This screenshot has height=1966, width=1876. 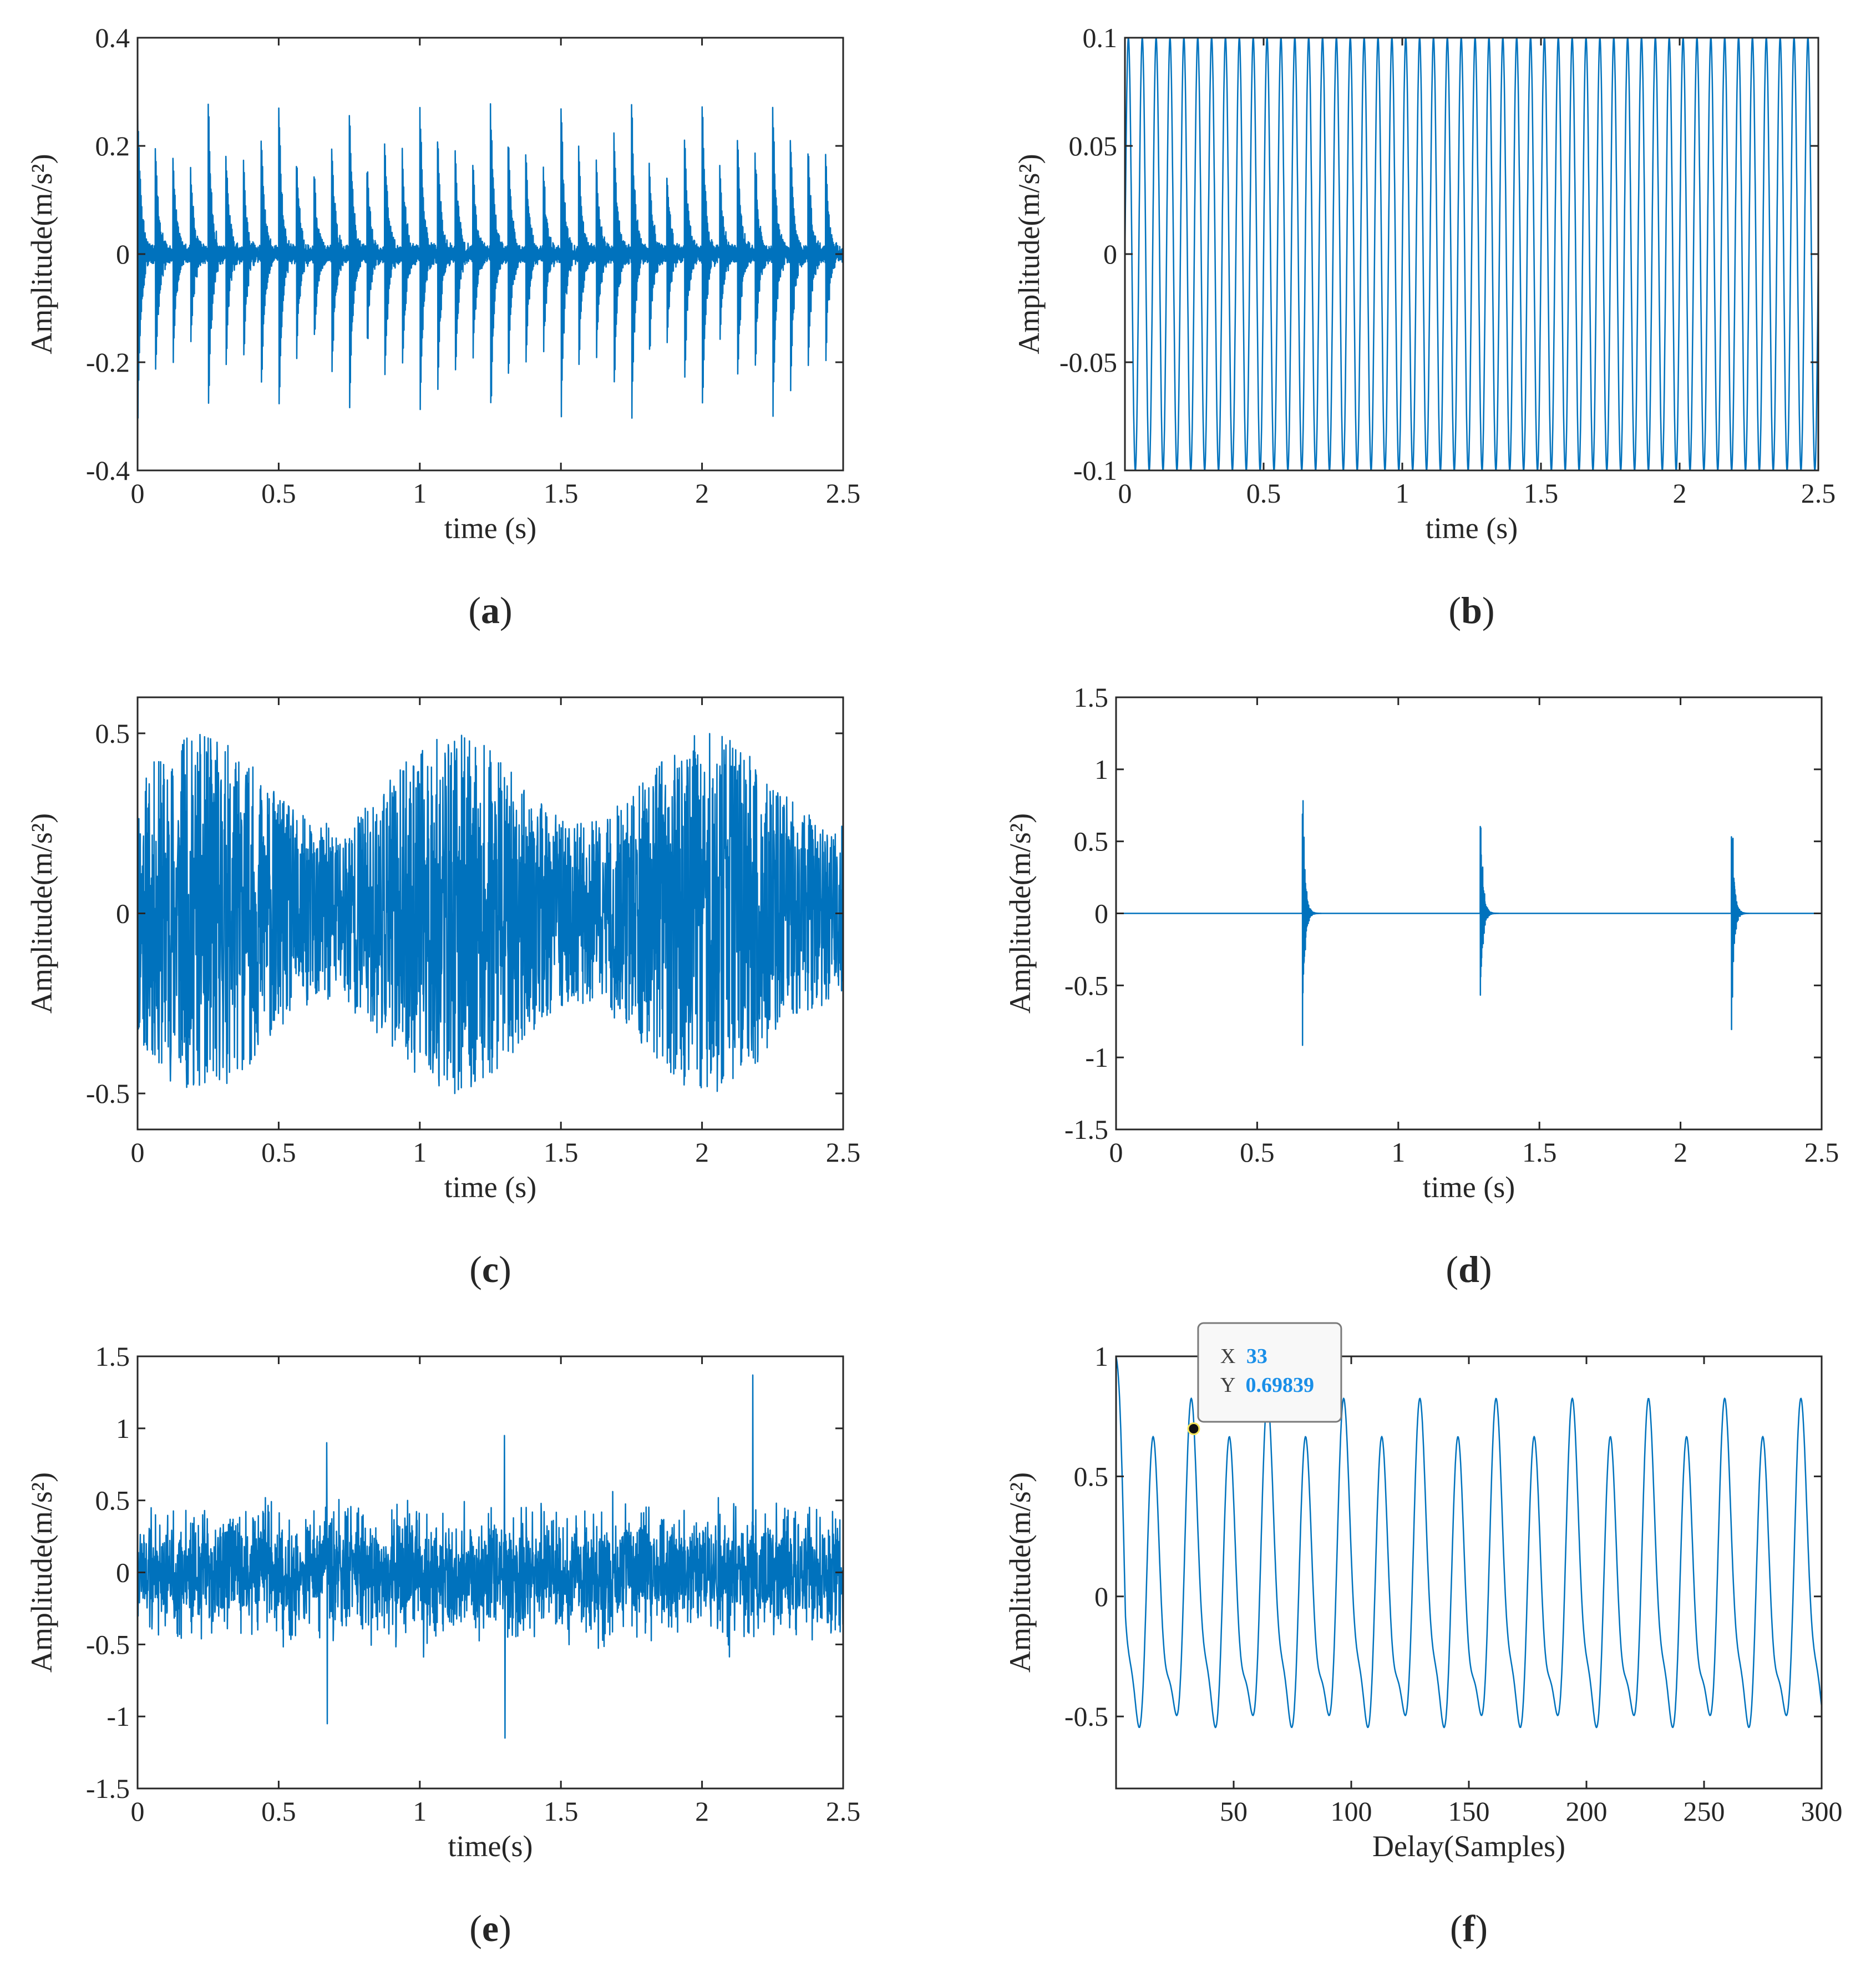 What do you see at coordinates (108, 1789) in the screenshot?
I see `y-tick-label: -1.5` at bounding box center [108, 1789].